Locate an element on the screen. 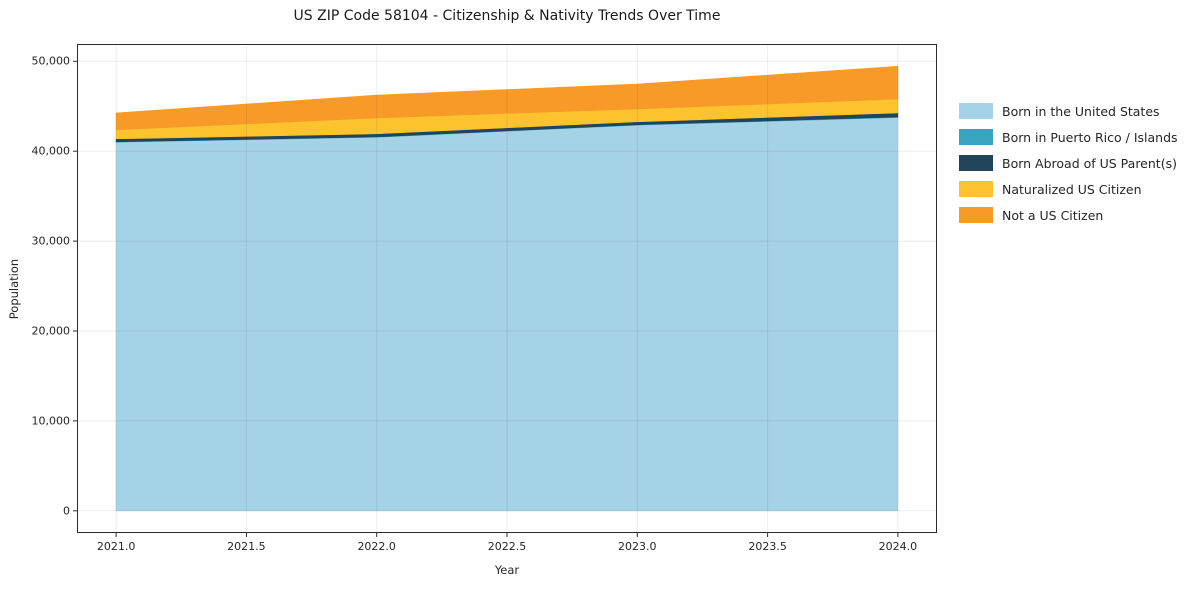 The image size is (1189, 590). legend-item-1: Born in Puerto Rico / Islands is located at coordinates (1068, 137).